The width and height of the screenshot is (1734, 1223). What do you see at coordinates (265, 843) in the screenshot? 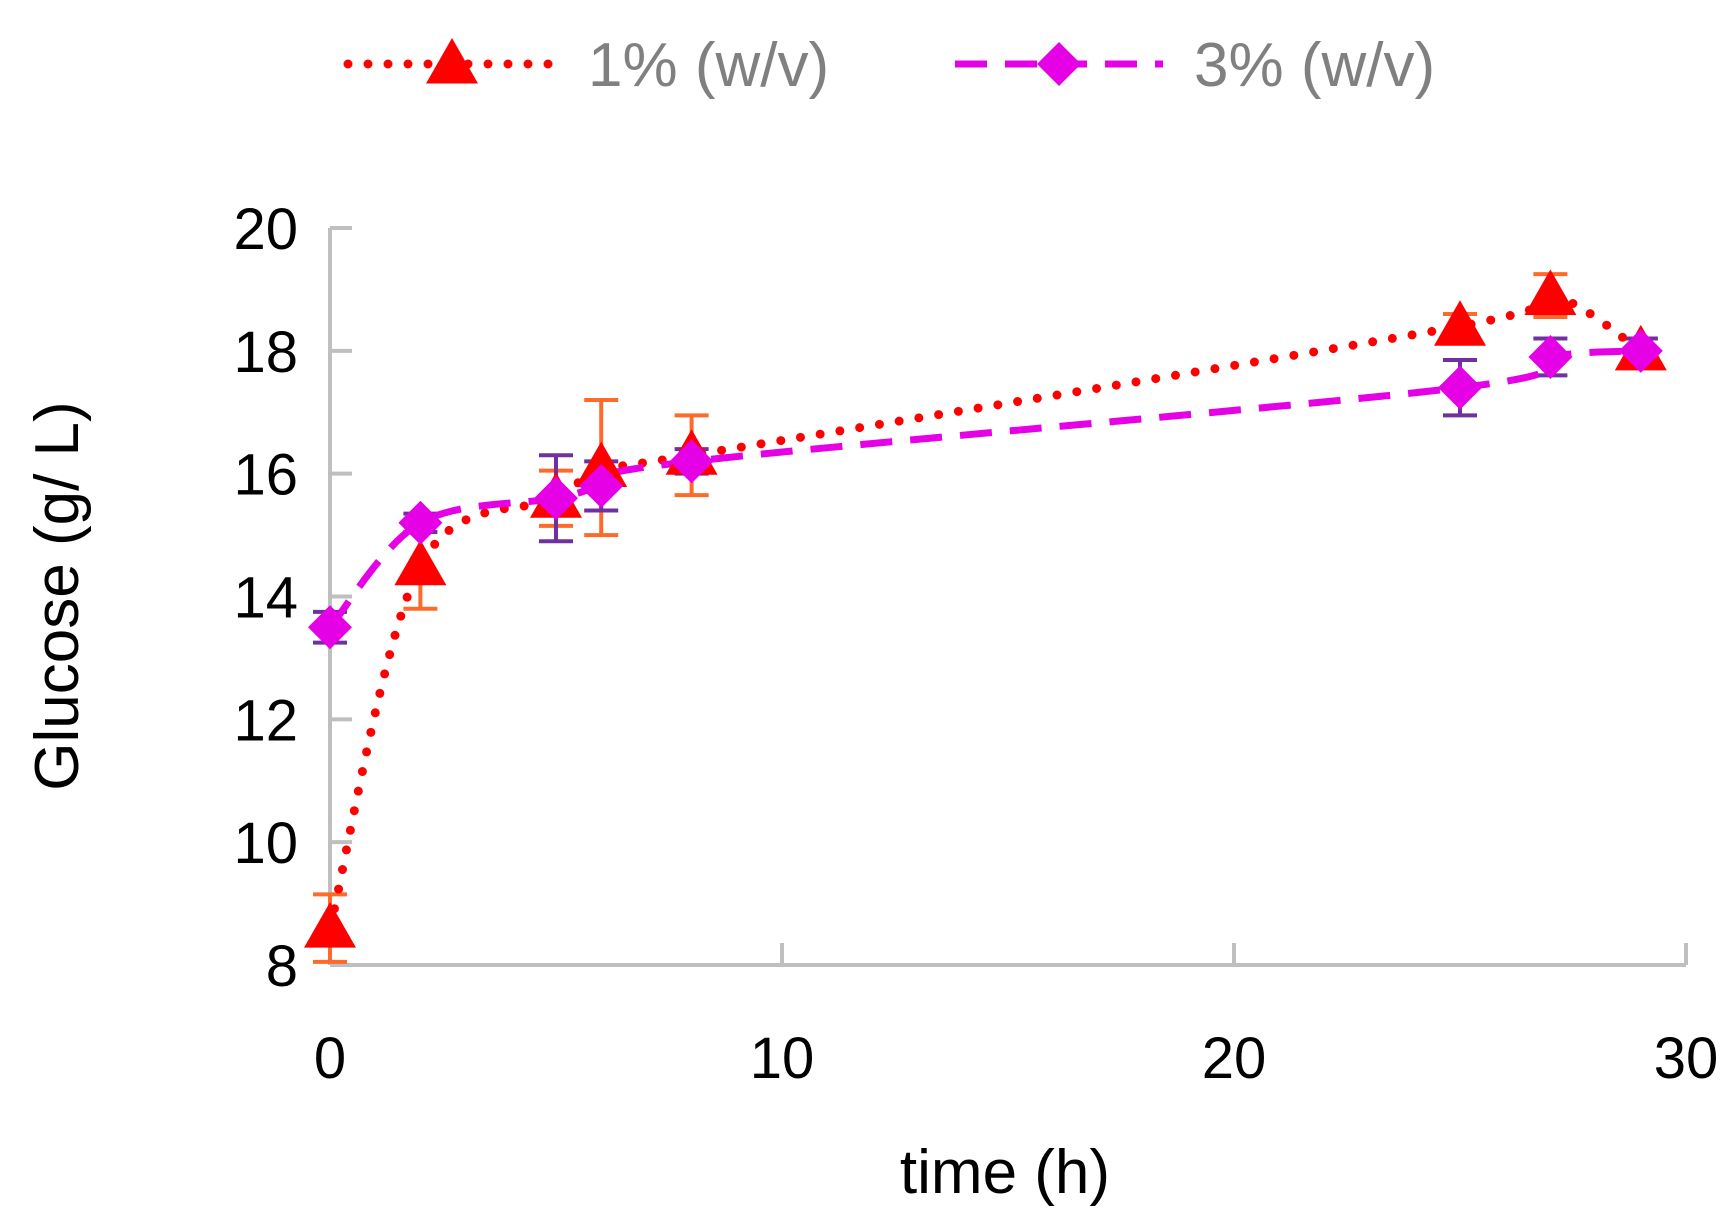
I see `y-tick-label: 10` at bounding box center [265, 843].